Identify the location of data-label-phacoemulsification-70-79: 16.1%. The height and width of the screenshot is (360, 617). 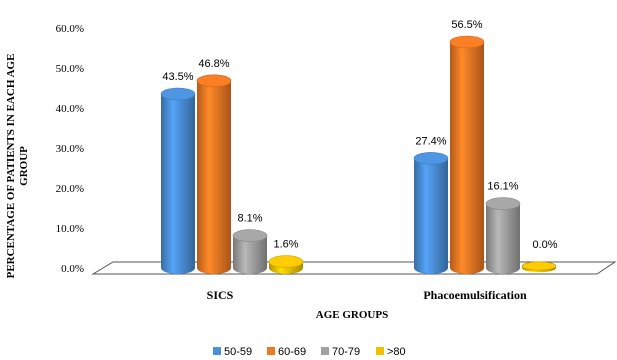
(502, 187).